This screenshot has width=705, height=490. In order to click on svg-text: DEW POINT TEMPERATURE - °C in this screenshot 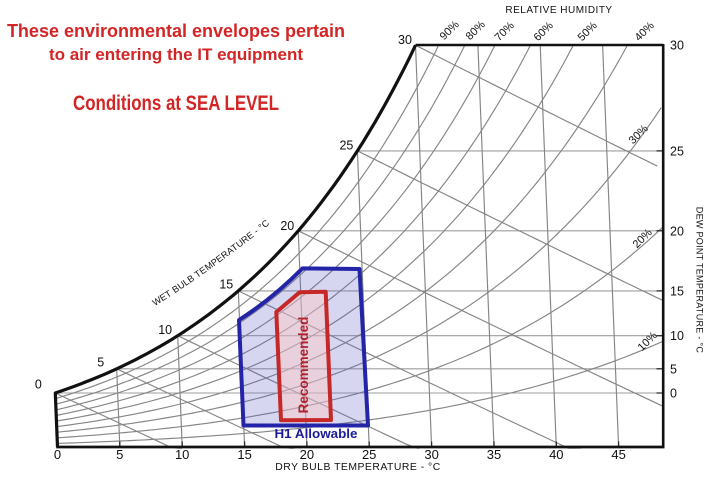, I will do `click(700, 280)`.